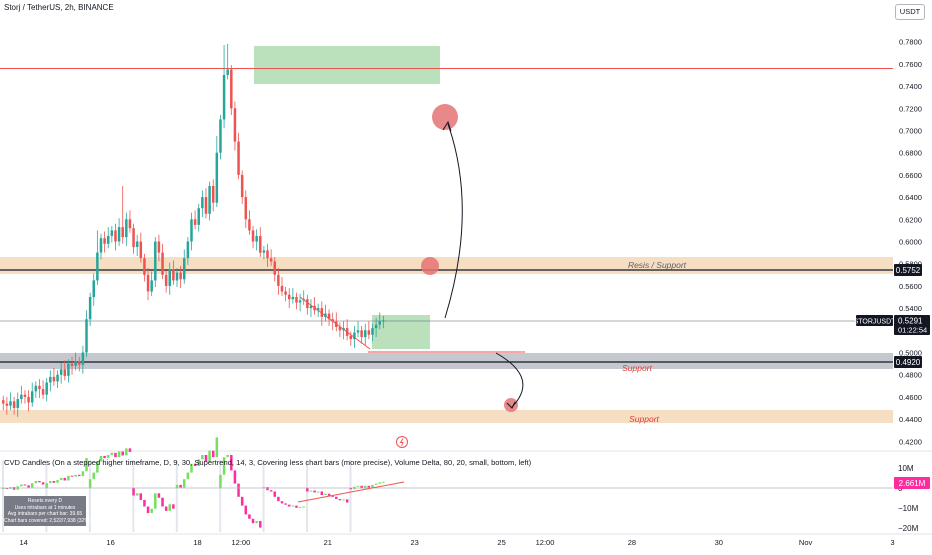 The image size is (932, 555). Describe the element at coordinates (457, 542) in the screenshot. I see `time-axis: 14 16 18 12:00 21 23 25 12:00 28 30 Nov 3` at that location.